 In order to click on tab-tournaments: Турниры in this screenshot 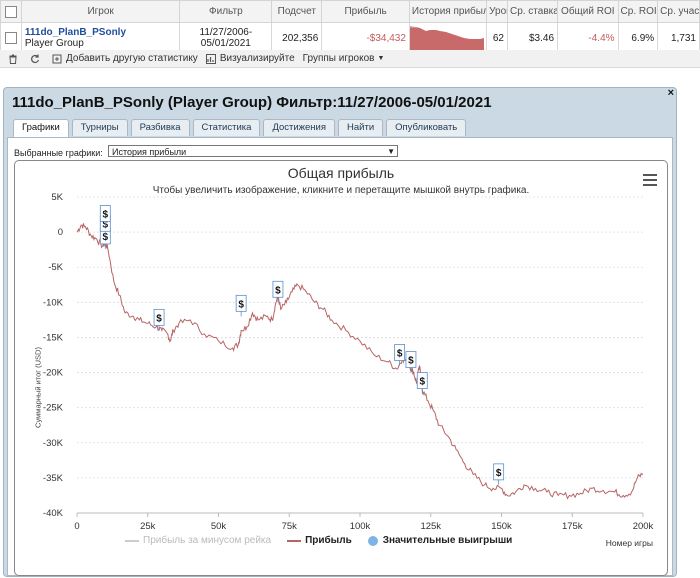, I will do `click(99, 127)`.